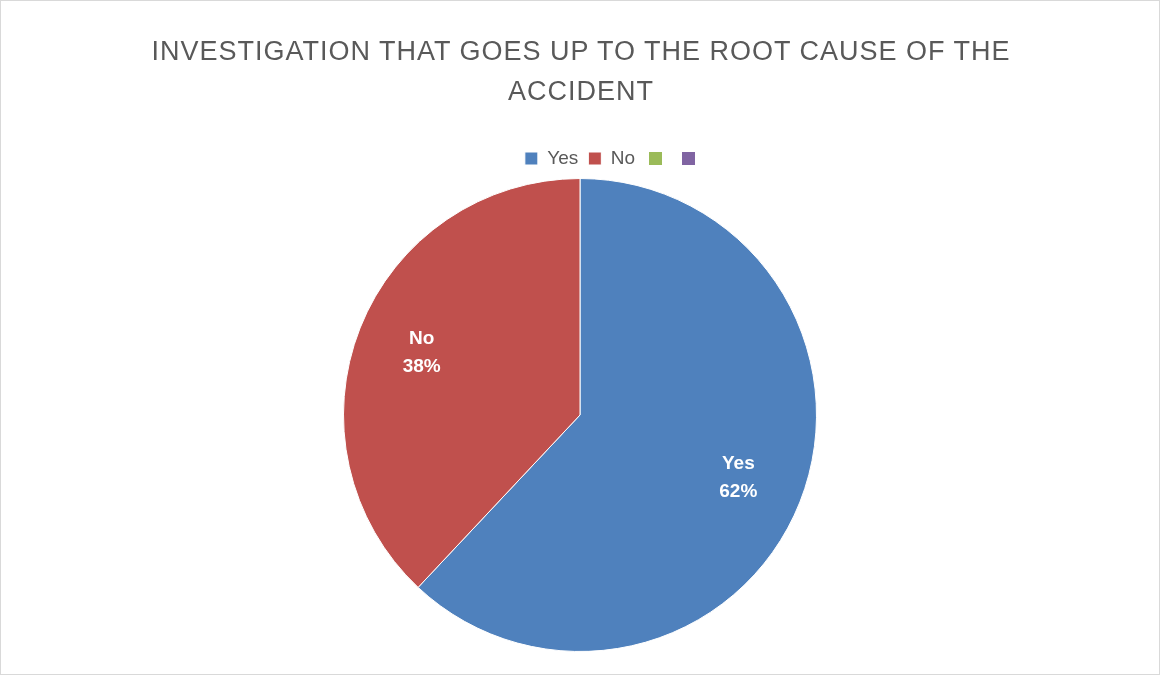  I want to click on slice-label: Yes, so click(738, 462).